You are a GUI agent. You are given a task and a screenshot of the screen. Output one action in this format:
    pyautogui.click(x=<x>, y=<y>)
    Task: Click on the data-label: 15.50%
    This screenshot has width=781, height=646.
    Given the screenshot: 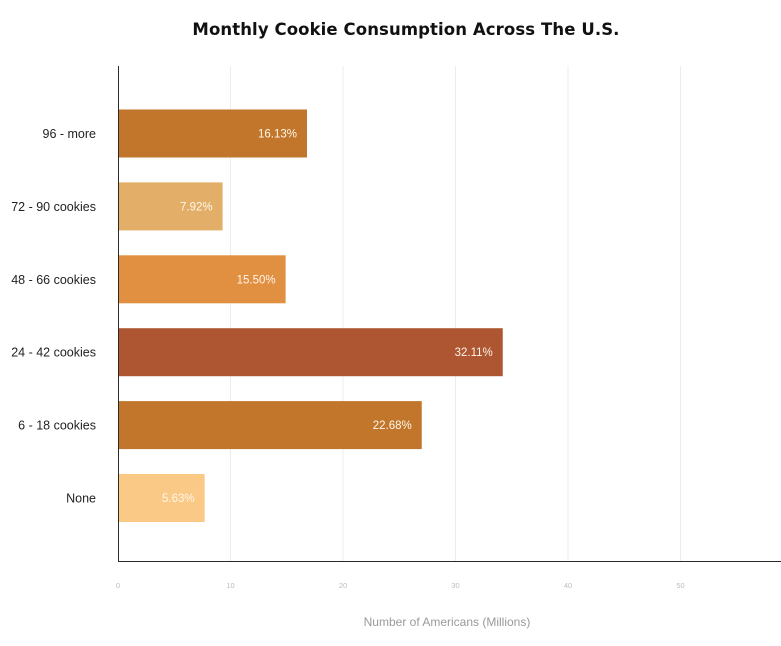 What is the action you would take?
    pyautogui.click(x=256, y=280)
    